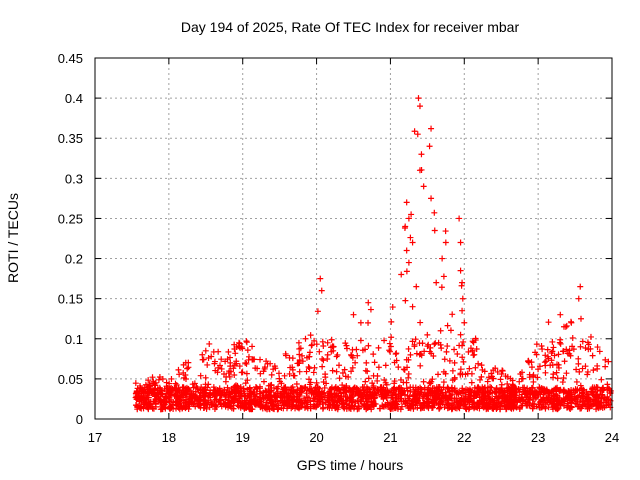  Describe the element at coordinates (74, 339) in the screenshot. I see `y-tick-label: 0.1` at that location.